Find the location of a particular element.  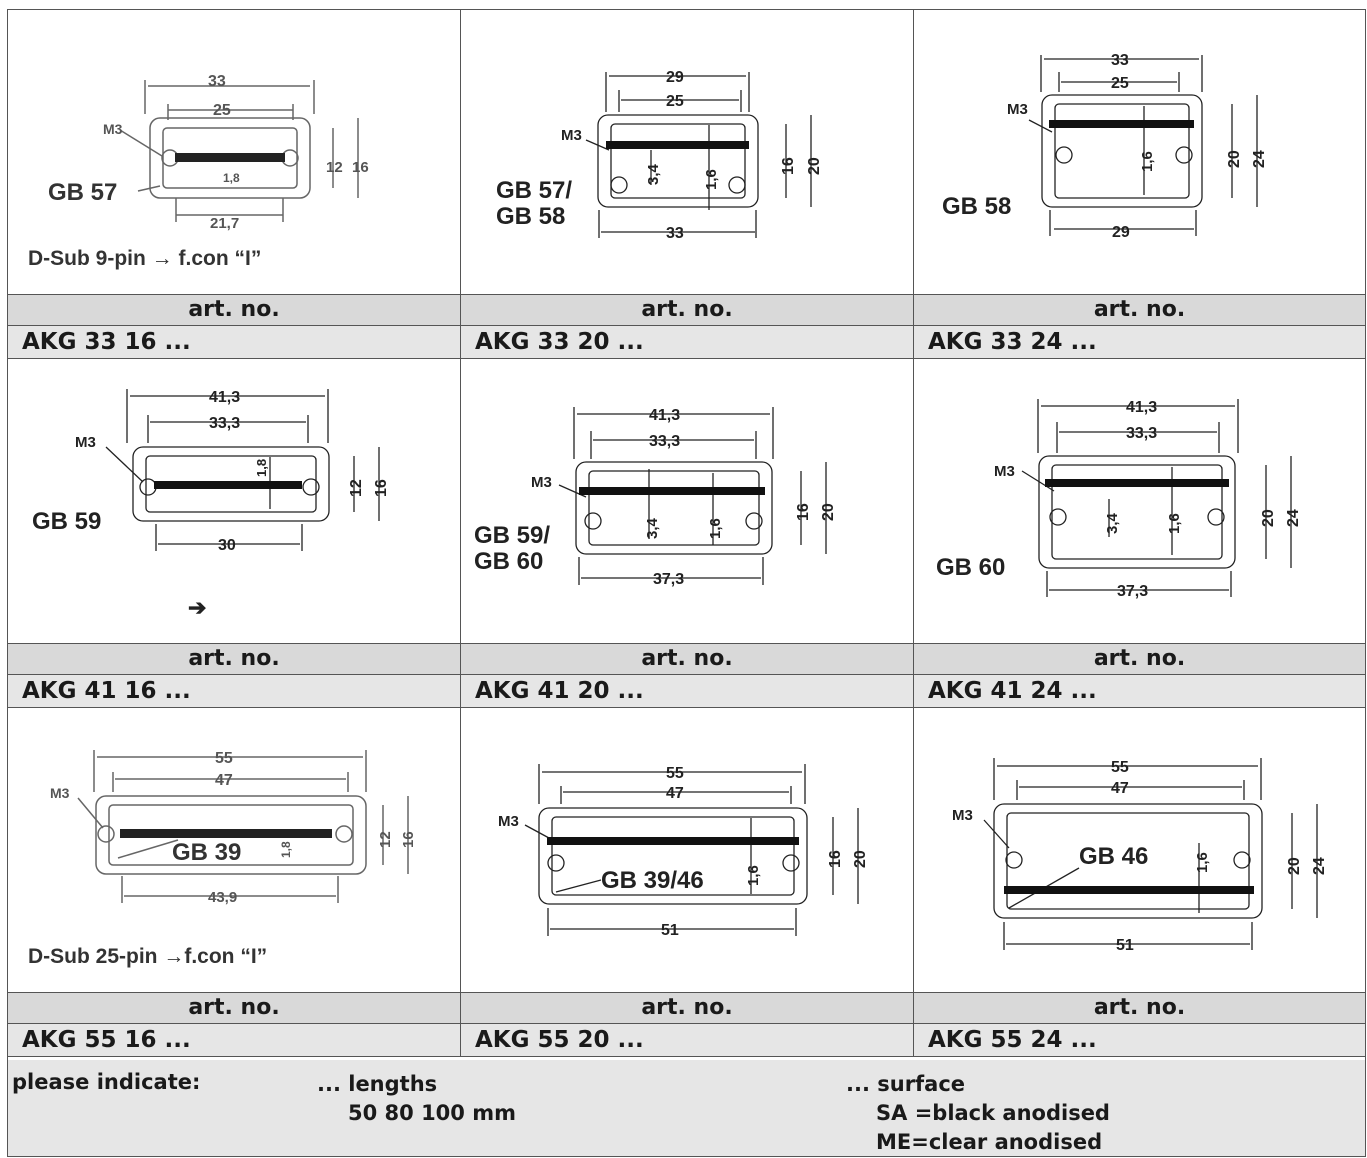

dim-bottom-width: 21,7 is located at coordinates (224, 223).